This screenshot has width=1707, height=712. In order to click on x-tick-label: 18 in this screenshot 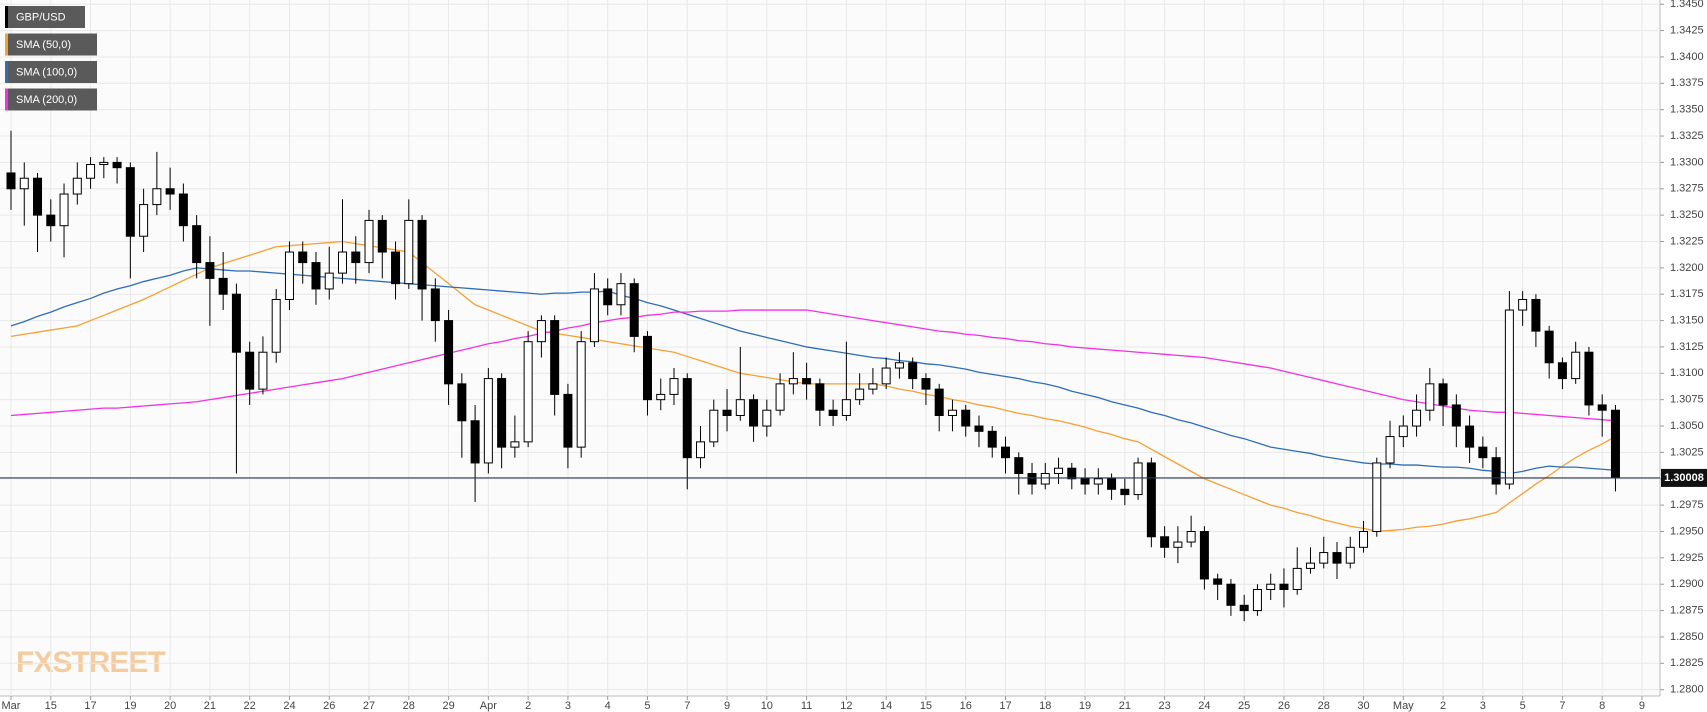, I will do `click(1045, 706)`.